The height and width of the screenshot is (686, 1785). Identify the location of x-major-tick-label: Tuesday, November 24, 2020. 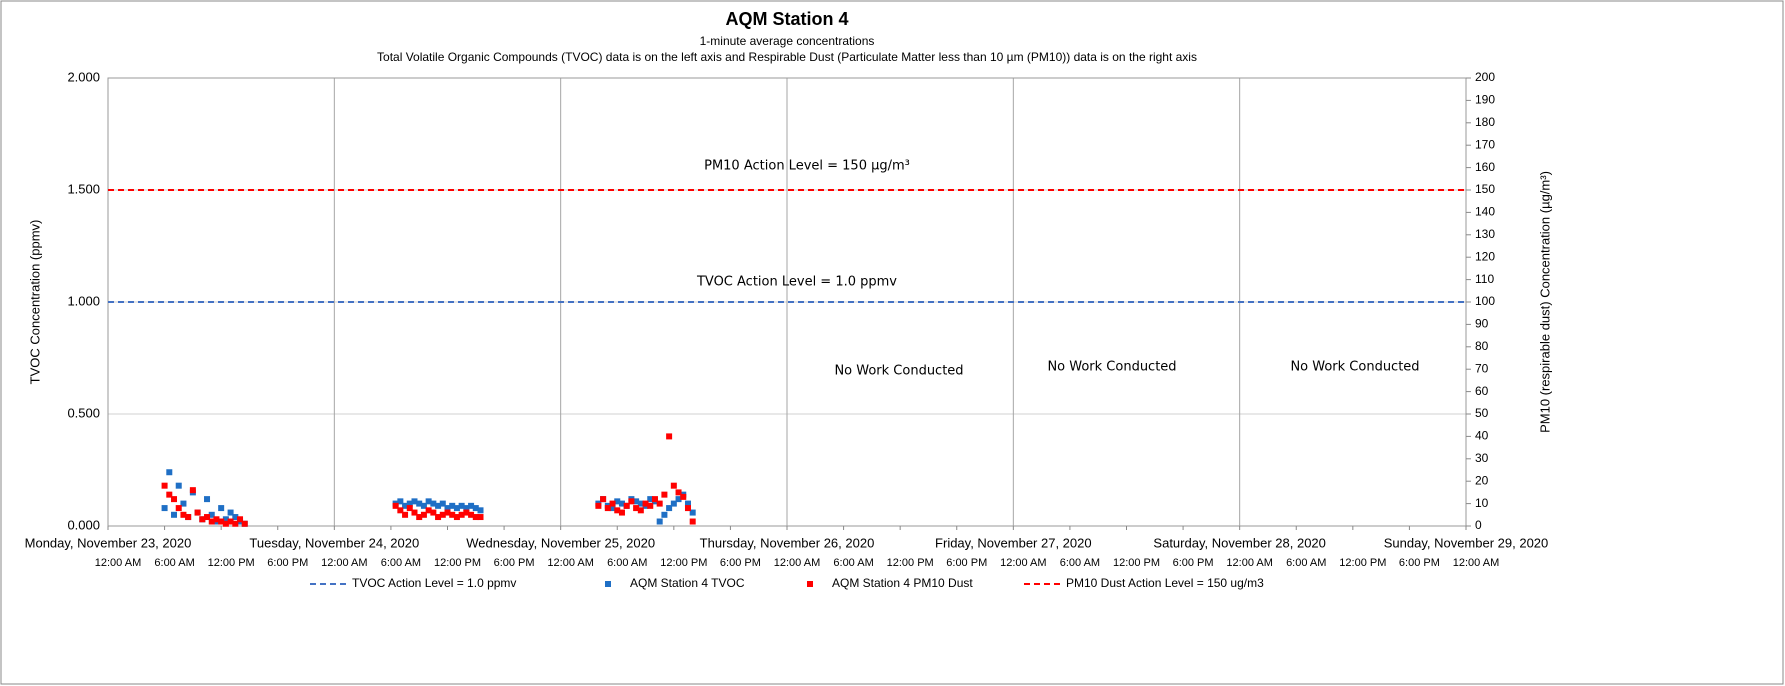
(334, 542).